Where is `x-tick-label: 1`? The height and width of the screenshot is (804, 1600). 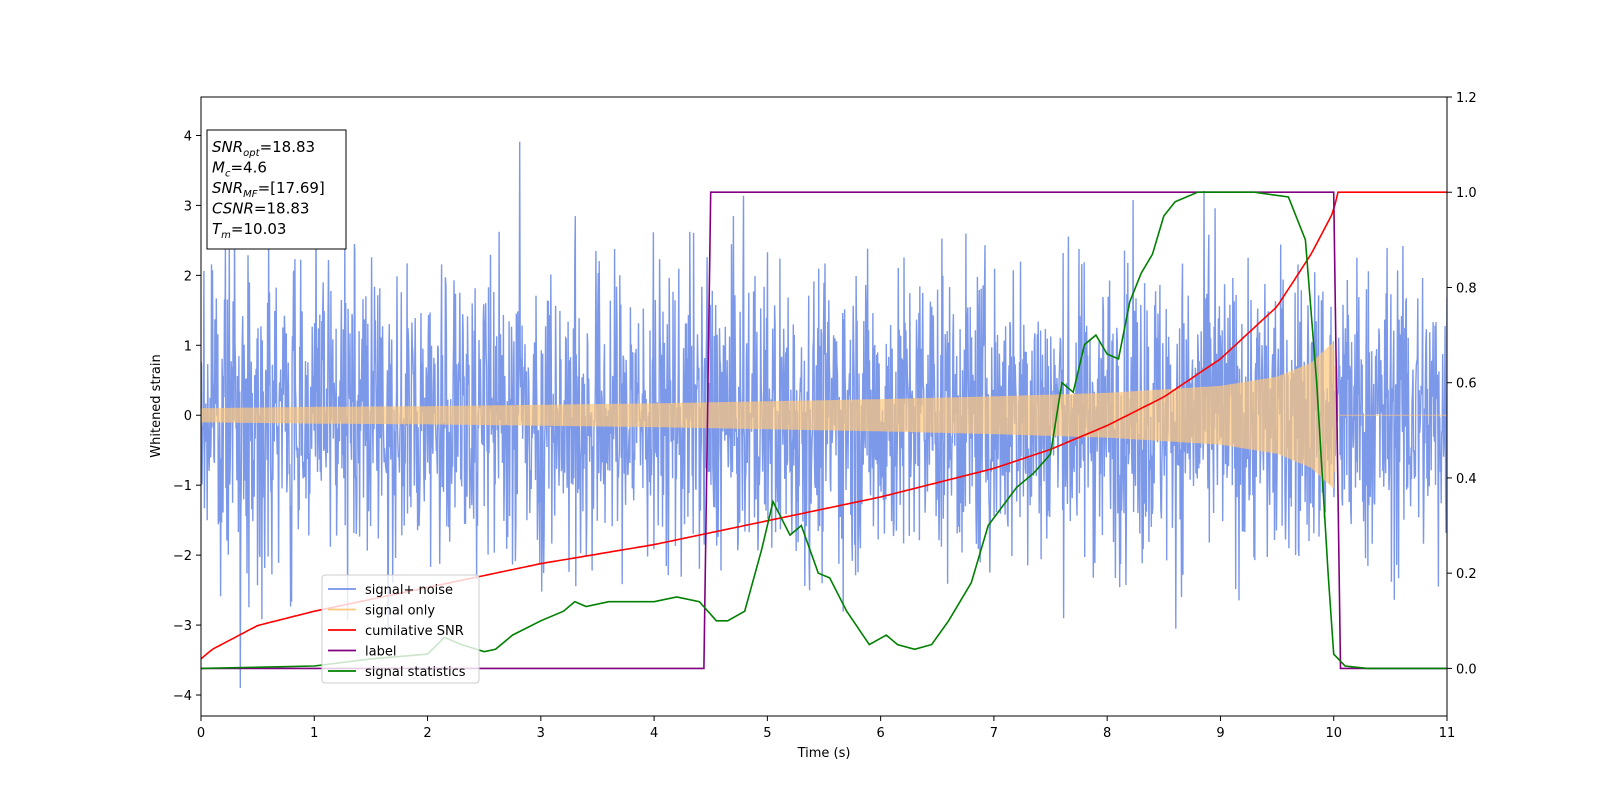 x-tick-label: 1 is located at coordinates (314, 733).